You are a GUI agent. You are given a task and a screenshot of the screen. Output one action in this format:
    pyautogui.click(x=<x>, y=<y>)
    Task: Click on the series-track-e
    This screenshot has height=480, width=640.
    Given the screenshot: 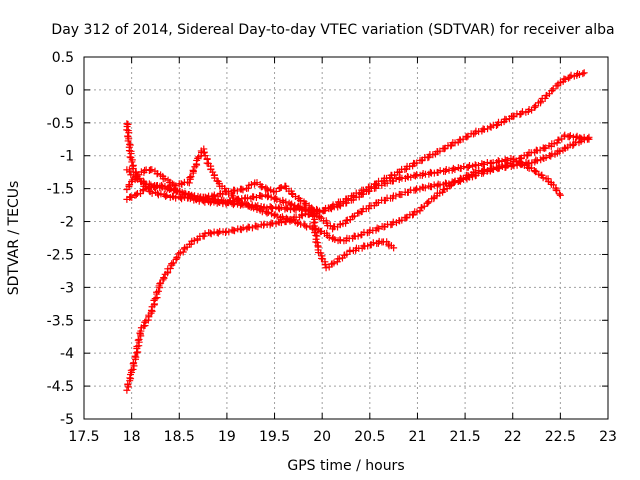 What is the action you would take?
    pyautogui.click(x=260, y=225)
    